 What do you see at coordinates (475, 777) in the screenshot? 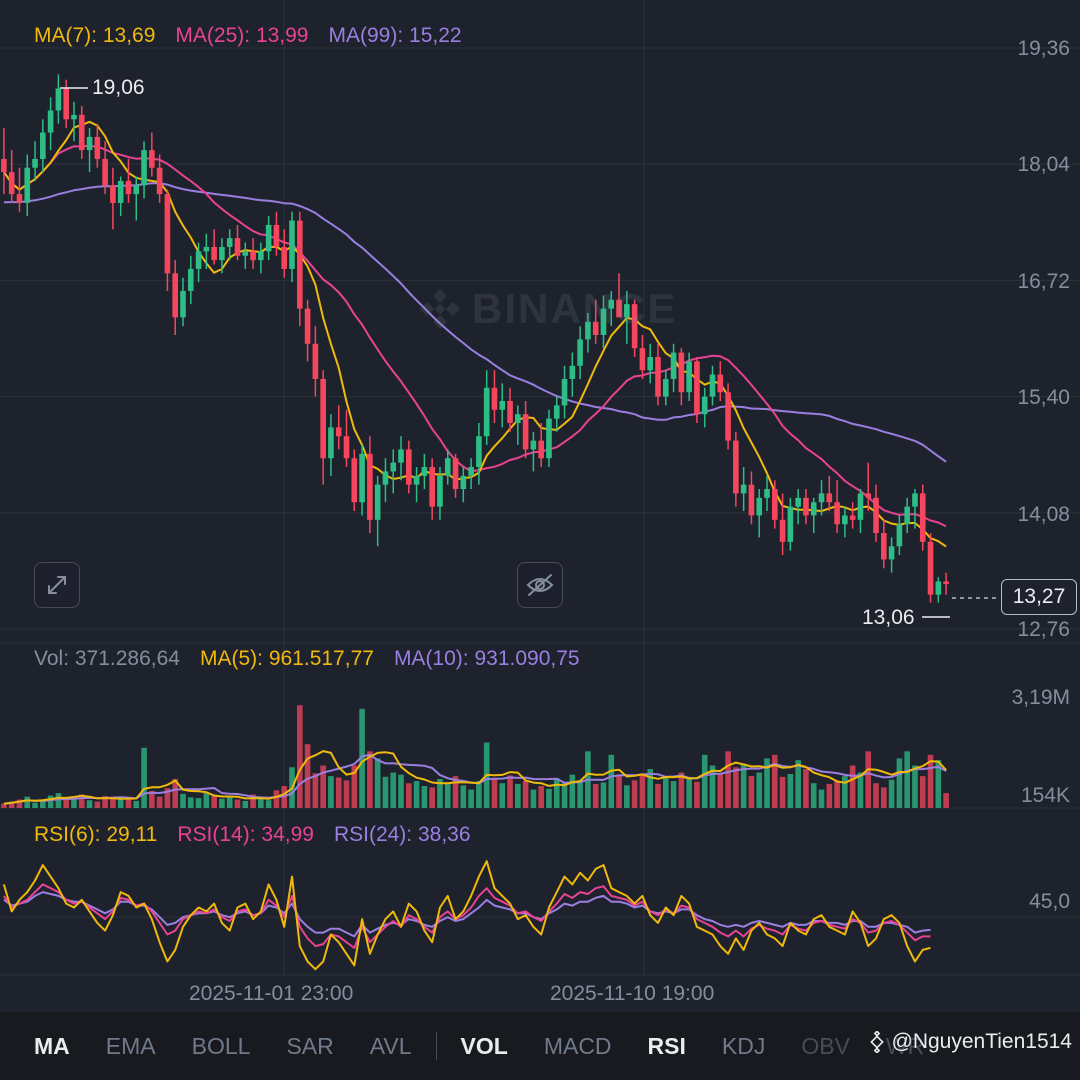
I see `volume-ma5-line` at bounding box center [475, 777].